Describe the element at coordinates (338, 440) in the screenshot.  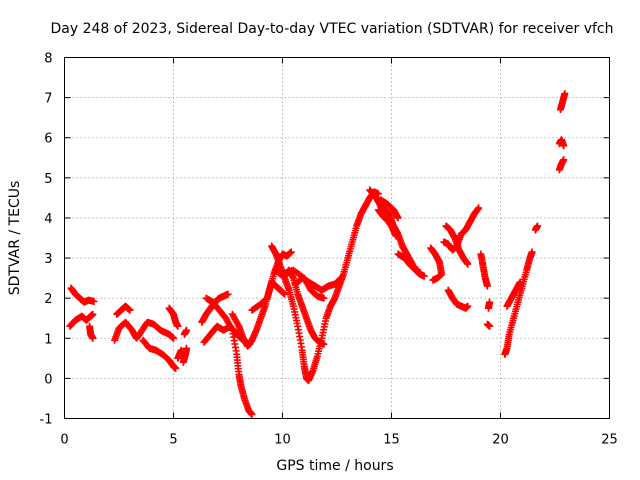
I see `x-tick-labels: 0 5 10 15 20 25` at that location.